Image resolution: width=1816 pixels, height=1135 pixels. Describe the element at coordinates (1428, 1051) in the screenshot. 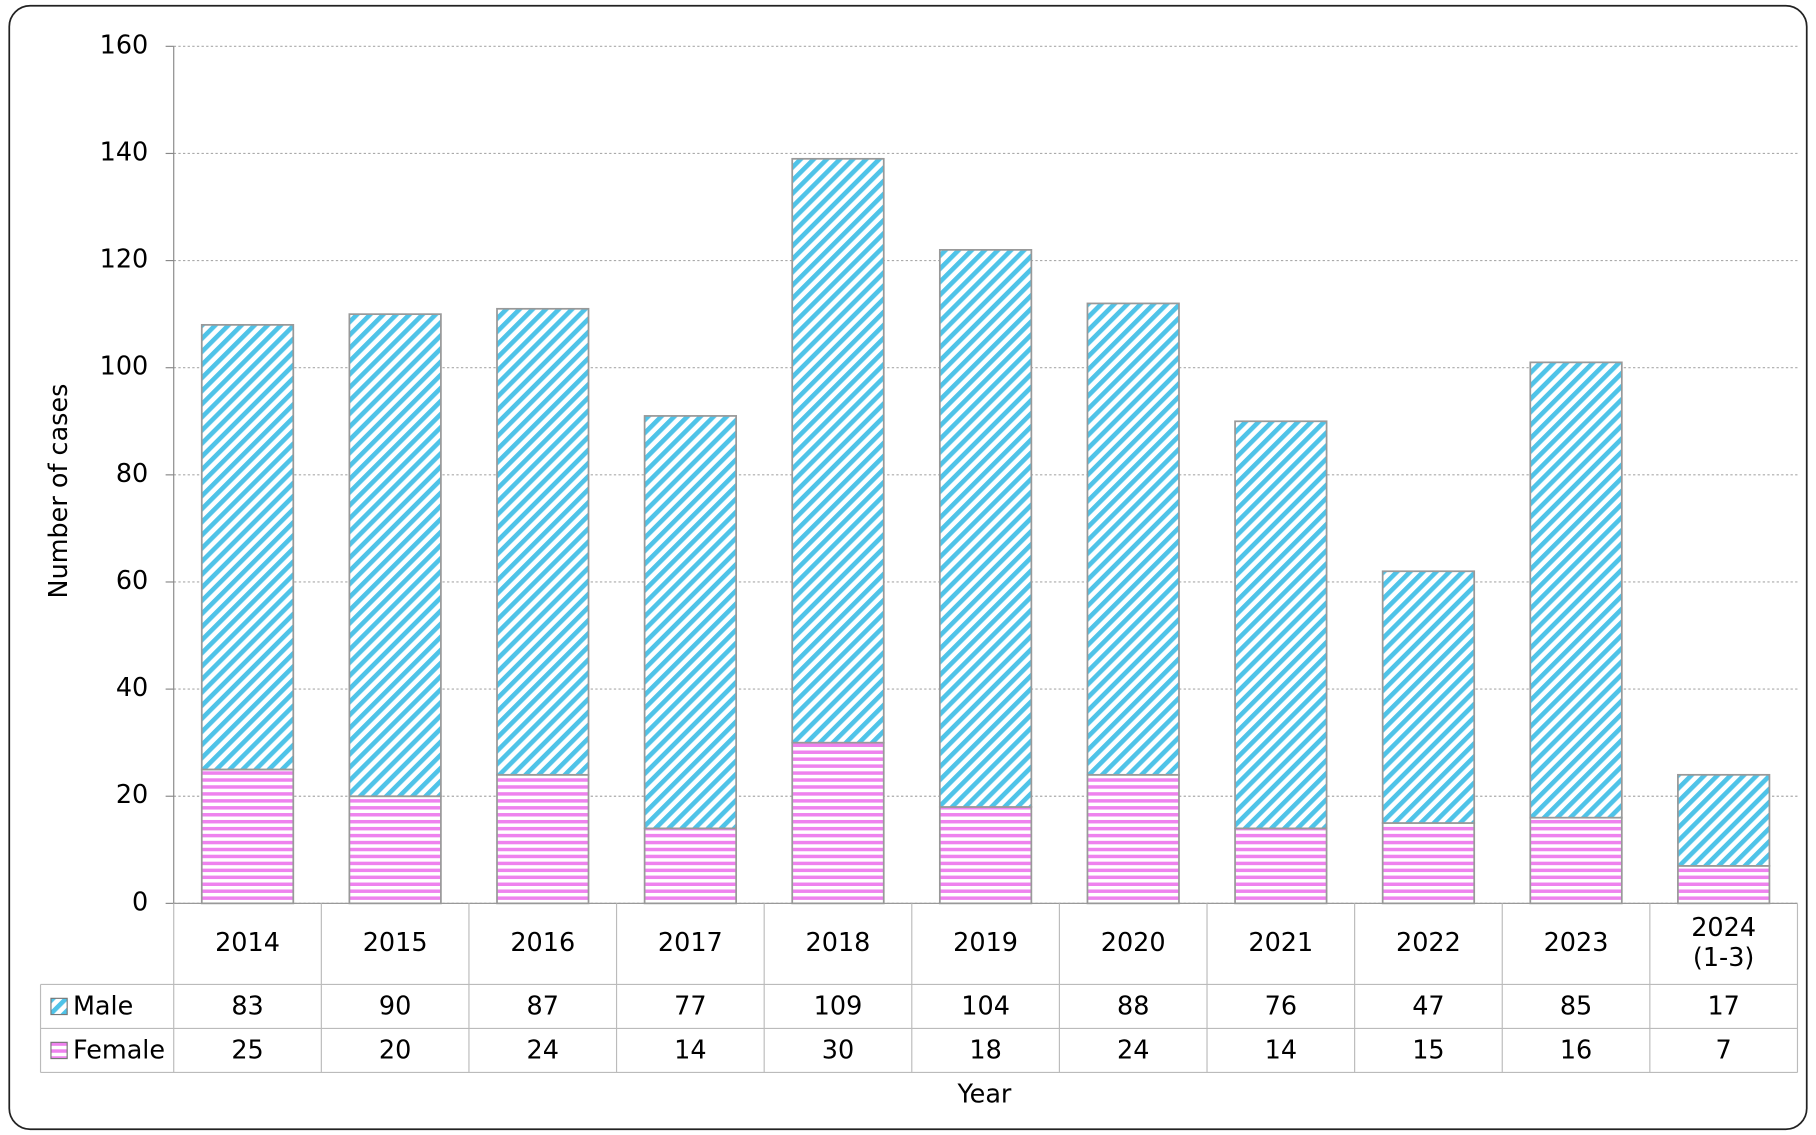

I see `table-value: 15` at that location.